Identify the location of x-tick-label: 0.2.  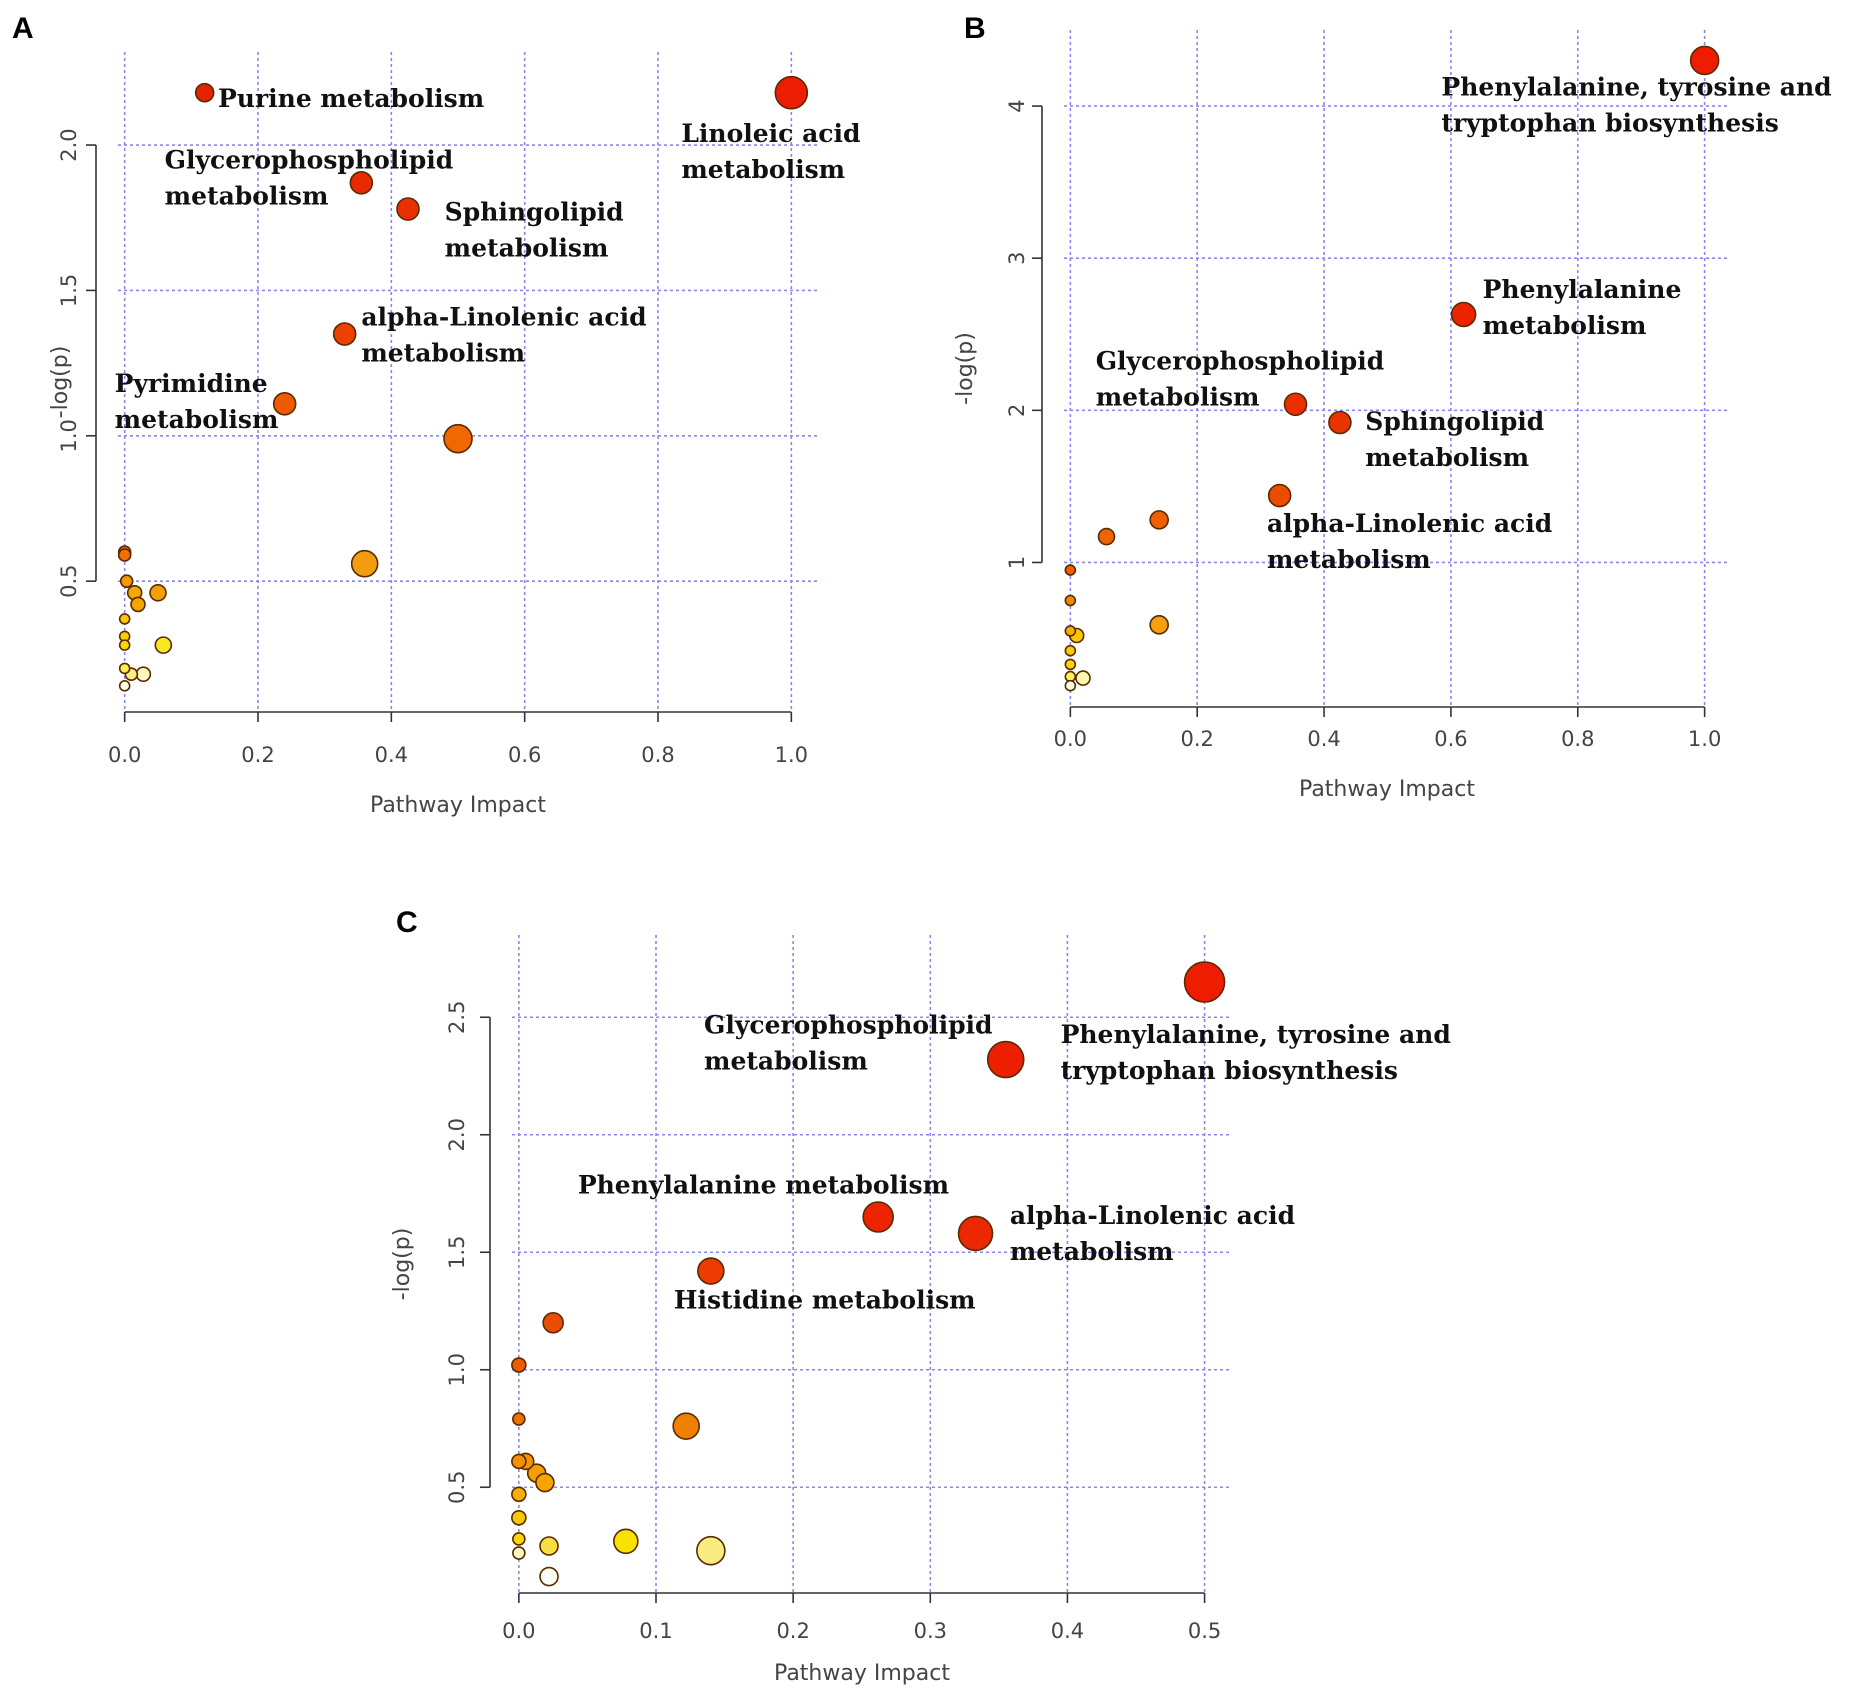
(1196, 739).